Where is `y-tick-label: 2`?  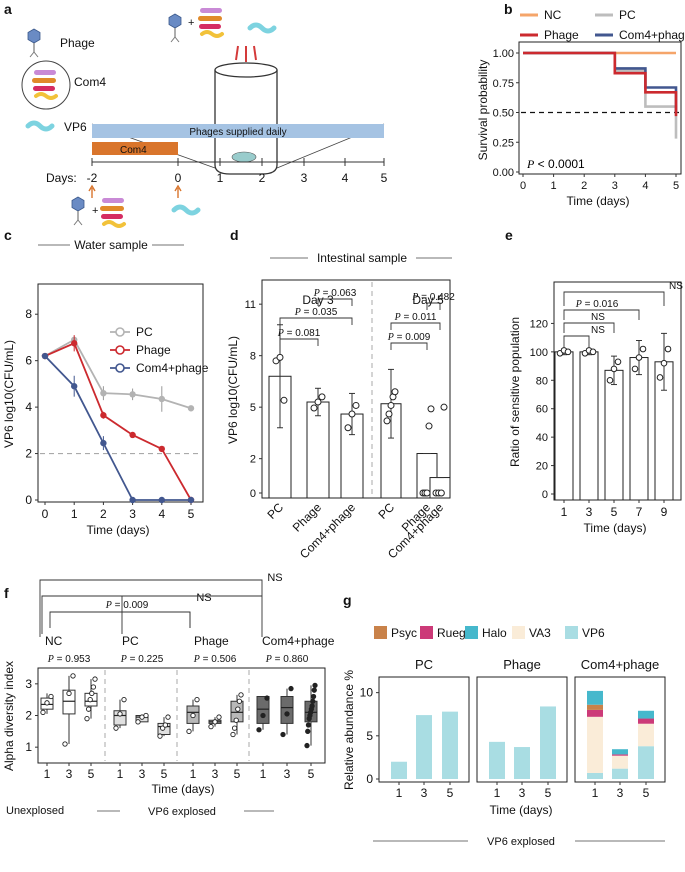
y-tick-label: 2 is located at coordinates (28, 716).